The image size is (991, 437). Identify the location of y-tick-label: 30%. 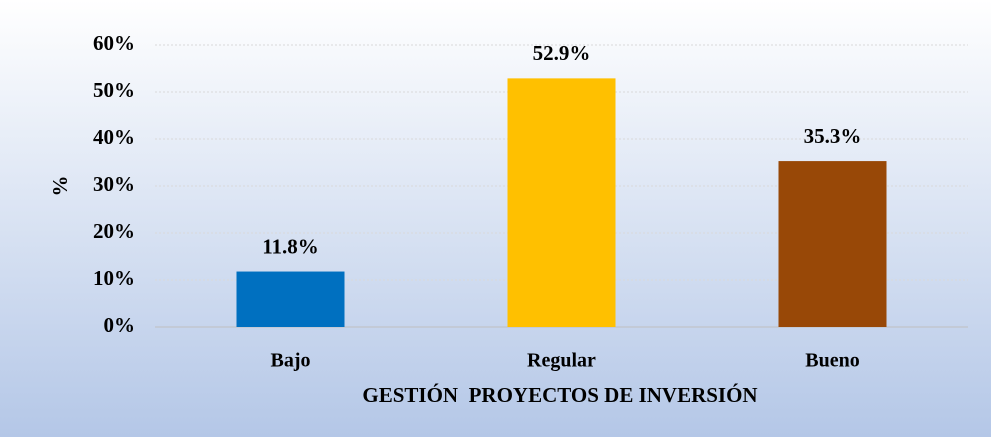
(114, 184).